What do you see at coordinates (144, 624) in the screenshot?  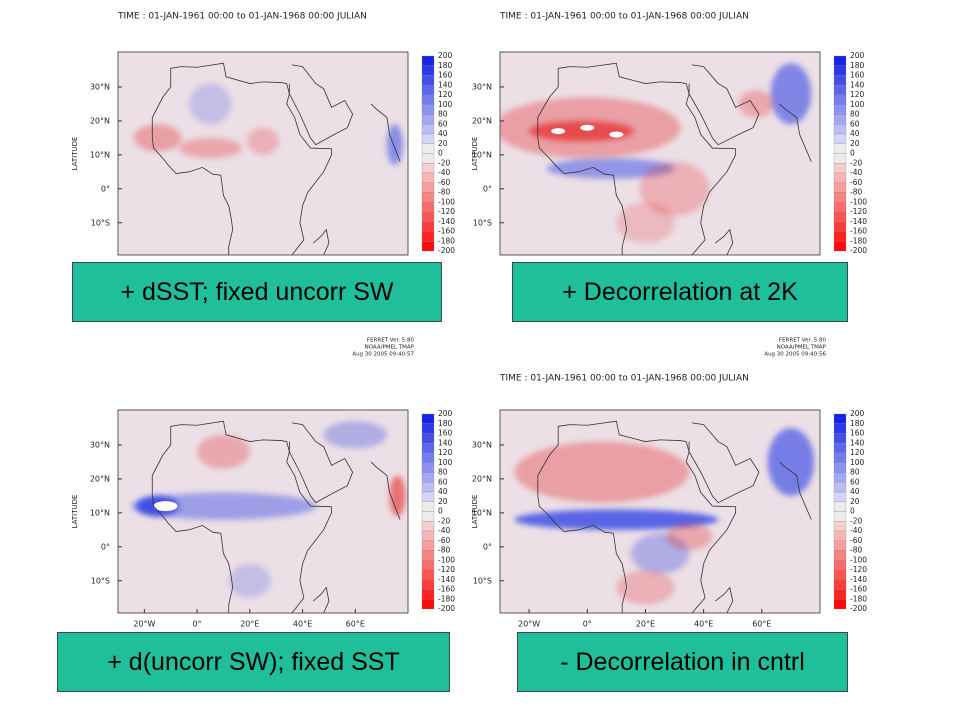 I see `lon-tick-label: 20°W` at bounding box center [144, 624].